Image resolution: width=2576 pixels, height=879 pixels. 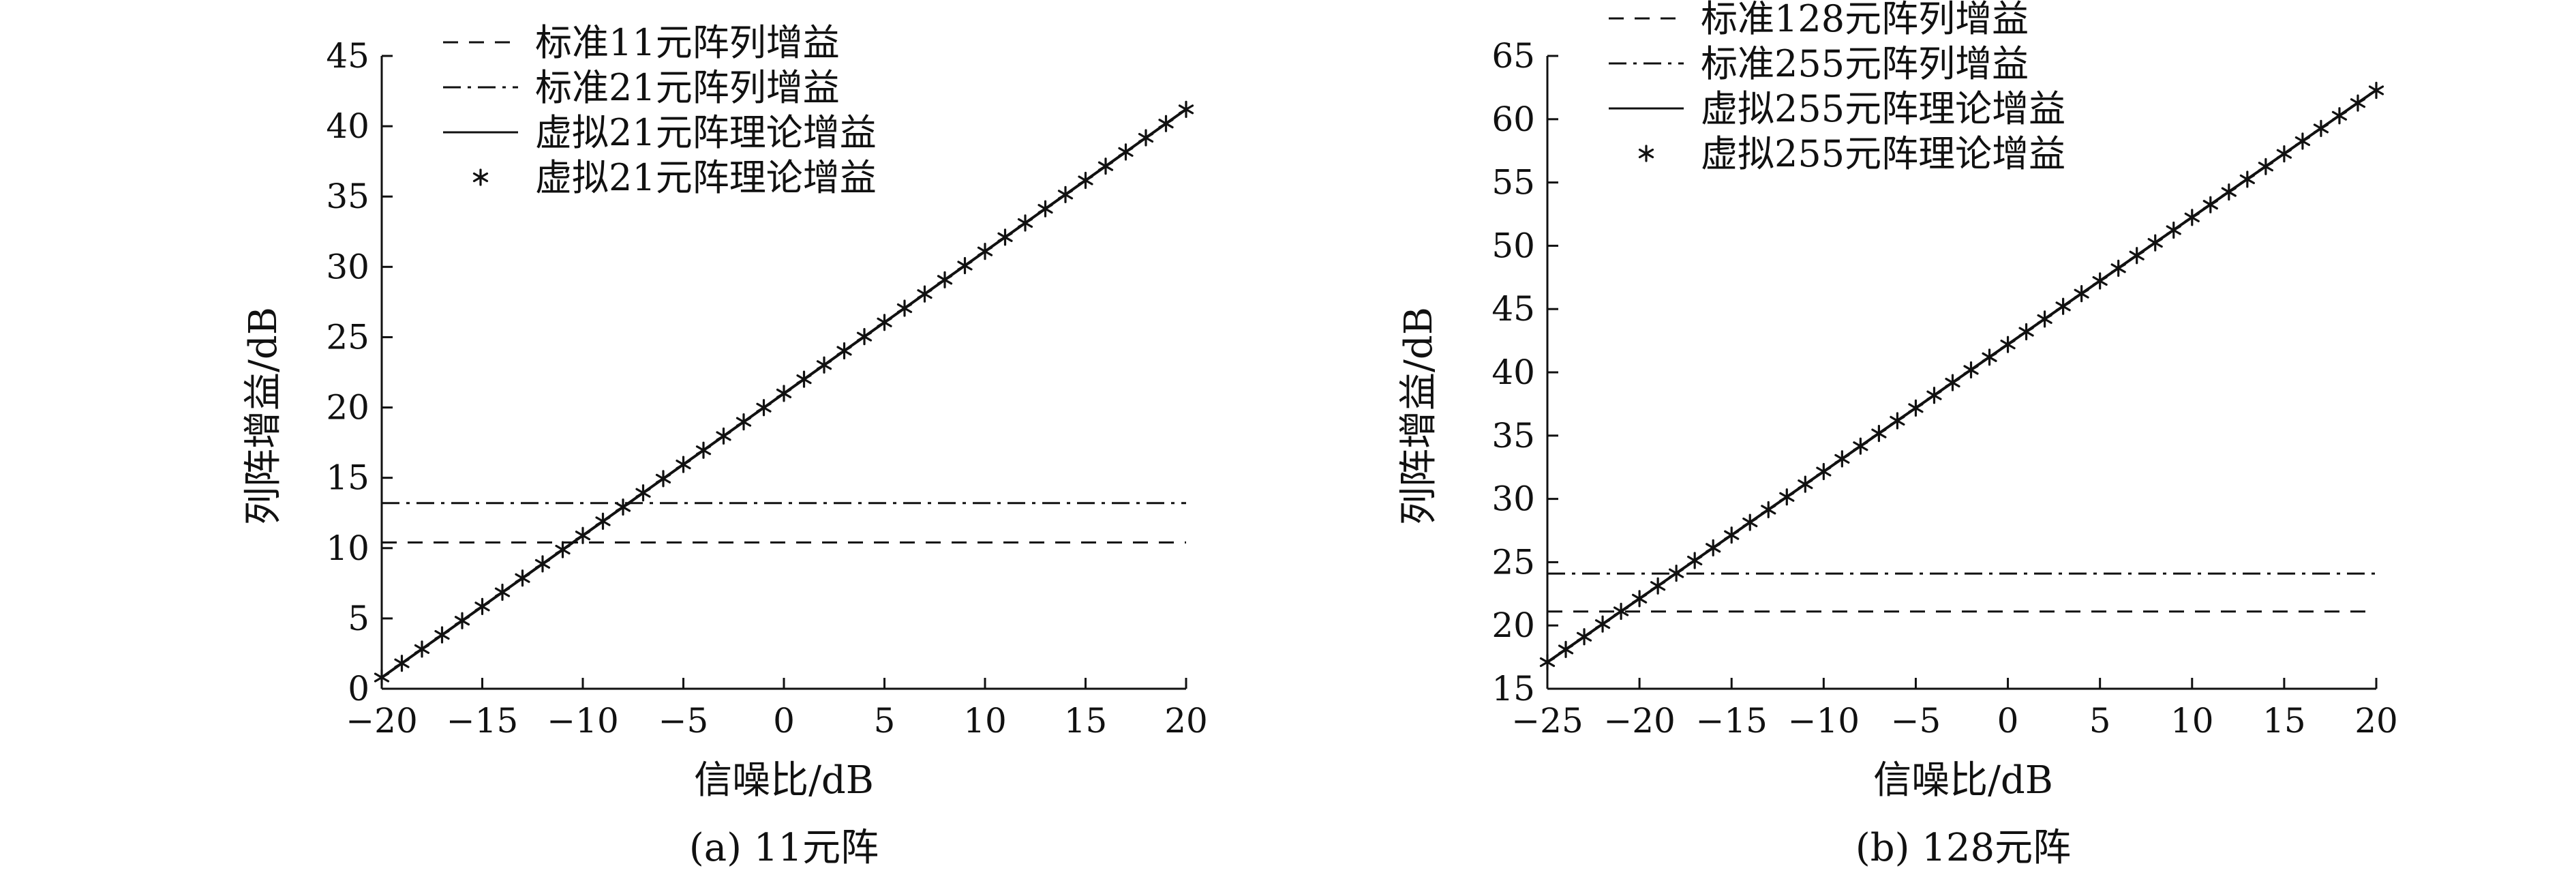 What do you see at coordinates (1513, 309) in the screenshot?
I see `y-tick-label-b: 45` at bounding box center [1513, 309].